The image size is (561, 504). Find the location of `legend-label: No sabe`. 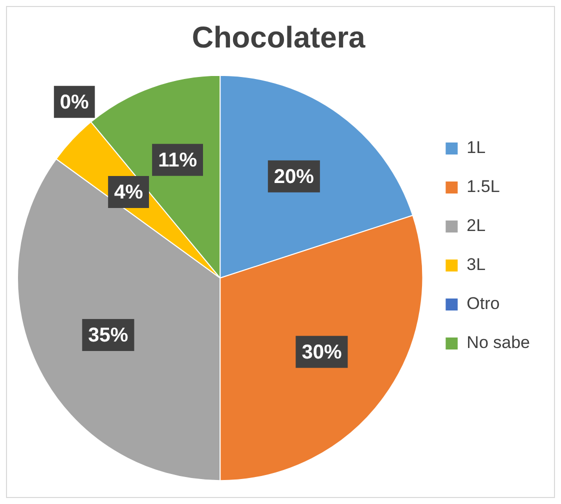

legend-label: No sabe is located at coordinates (498, 342).